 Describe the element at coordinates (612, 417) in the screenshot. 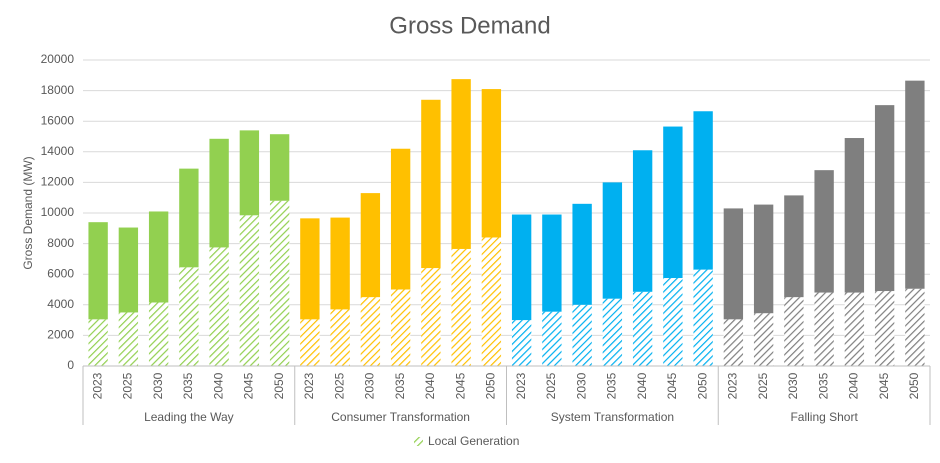

I see `group-label: System Transformation` at that location.